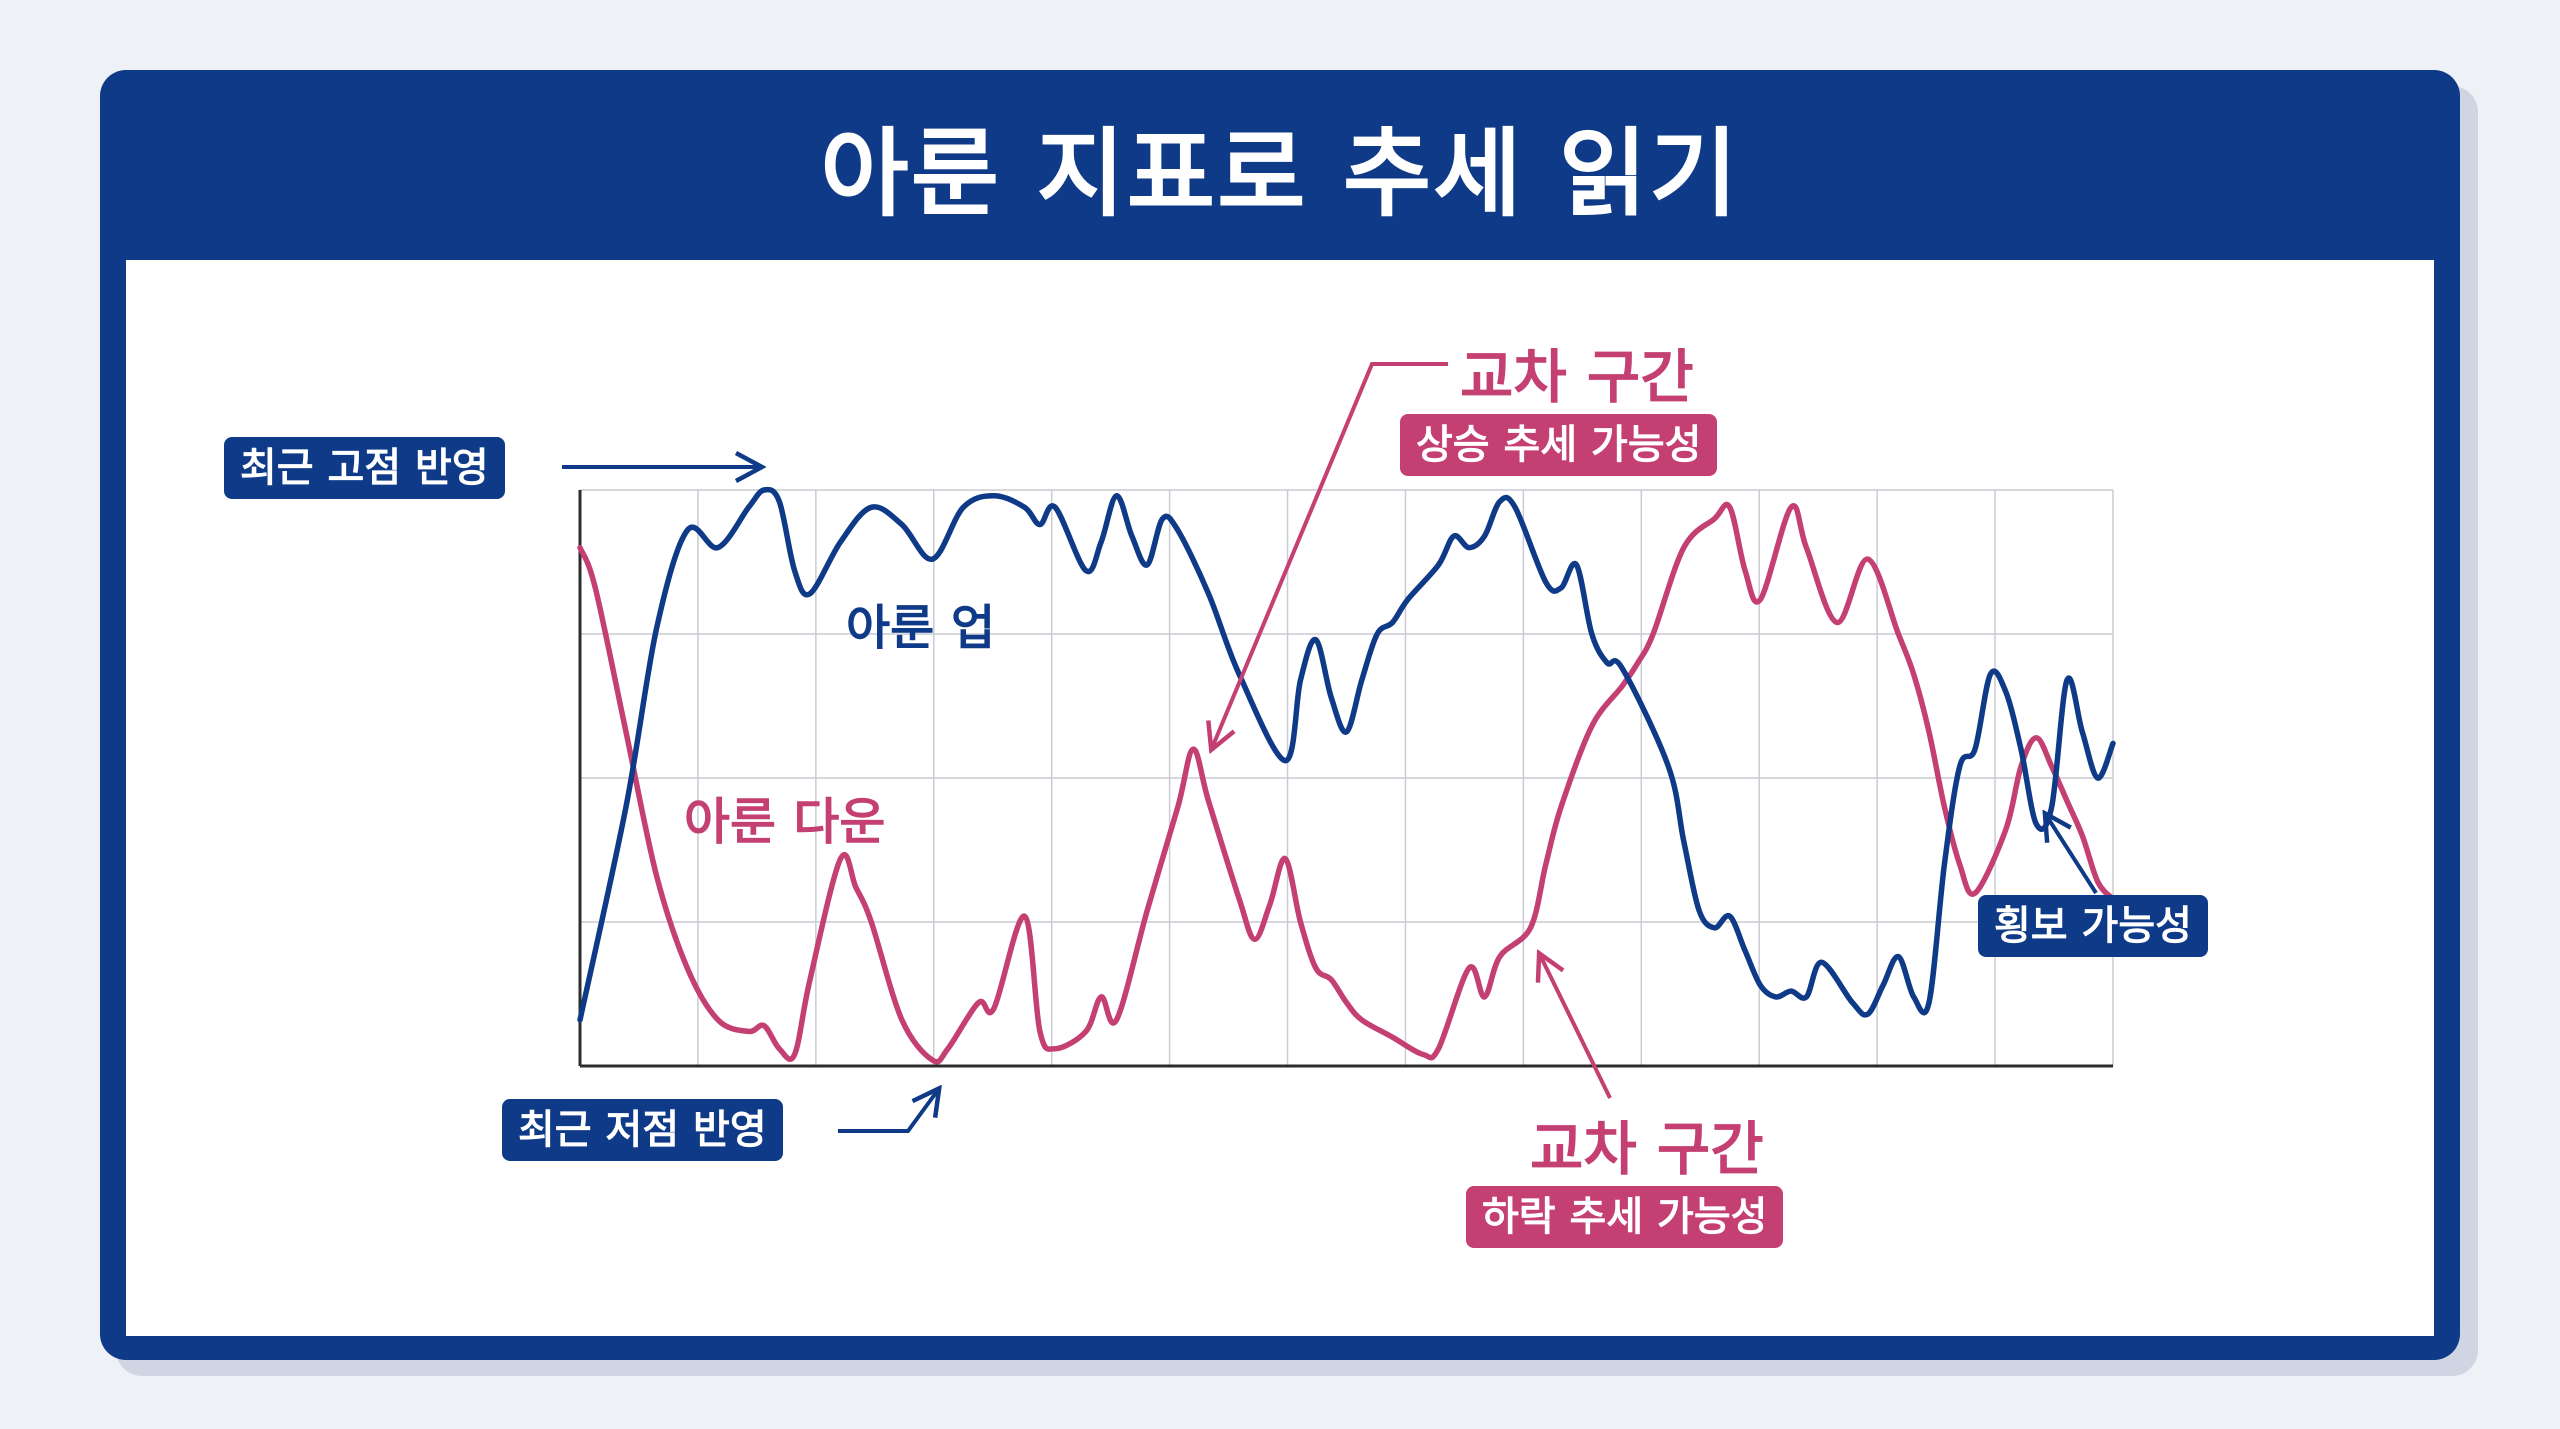  What do you see at coordinates (1280, 173) in the screenshot?
I see `page-title: 아룬 지표로 추세 읽기` at bounding box center [1280, 173].